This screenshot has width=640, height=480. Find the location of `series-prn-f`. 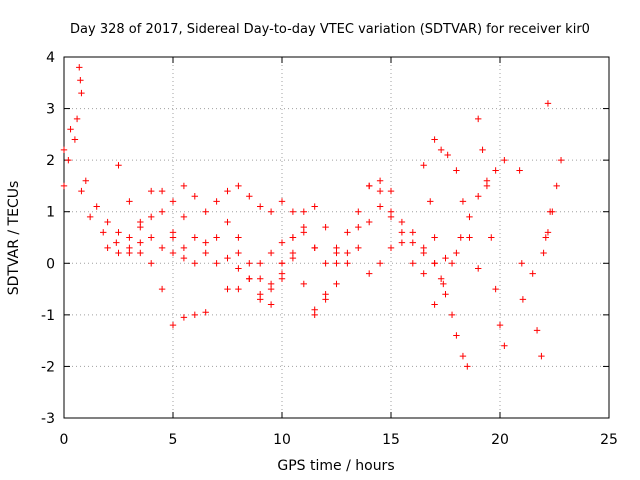

series-prn-f is located at coordinates (183, 307).